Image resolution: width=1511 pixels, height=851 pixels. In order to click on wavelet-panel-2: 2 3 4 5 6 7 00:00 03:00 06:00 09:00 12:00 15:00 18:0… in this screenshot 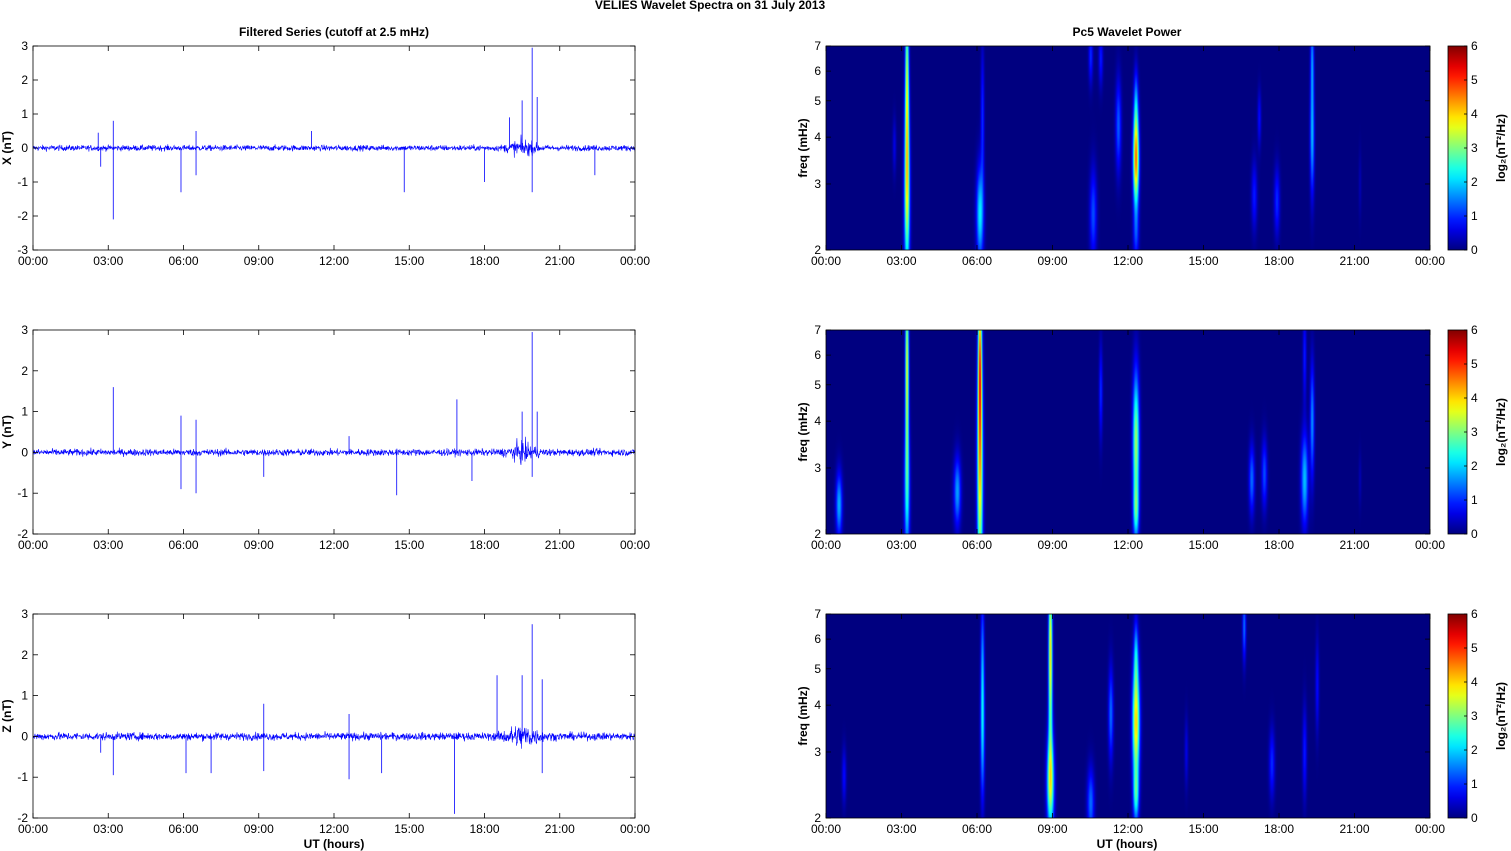, I will do `click(1152, 437)`.